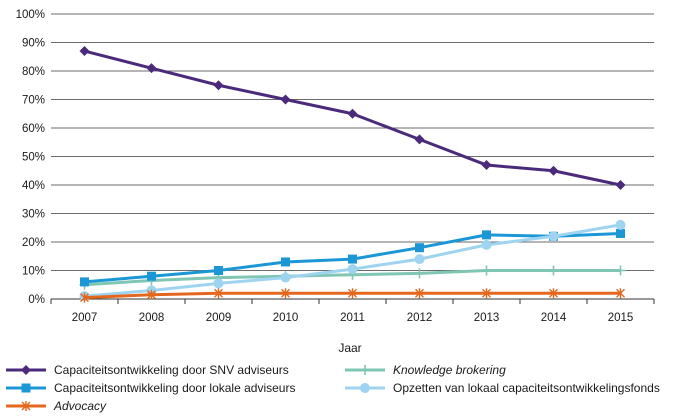  Describe the element at coordinates (85, 318) in the screenshot. I see `x-tick-label: 2007` at that location.